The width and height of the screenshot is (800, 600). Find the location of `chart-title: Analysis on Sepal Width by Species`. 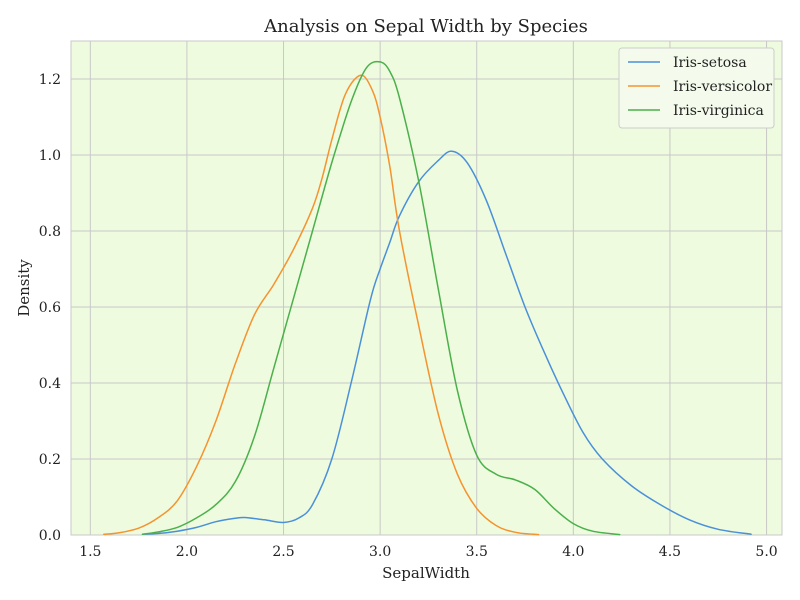

chart-title: Analysis on Sepal Width by Species is located at coordinates (425, 26).